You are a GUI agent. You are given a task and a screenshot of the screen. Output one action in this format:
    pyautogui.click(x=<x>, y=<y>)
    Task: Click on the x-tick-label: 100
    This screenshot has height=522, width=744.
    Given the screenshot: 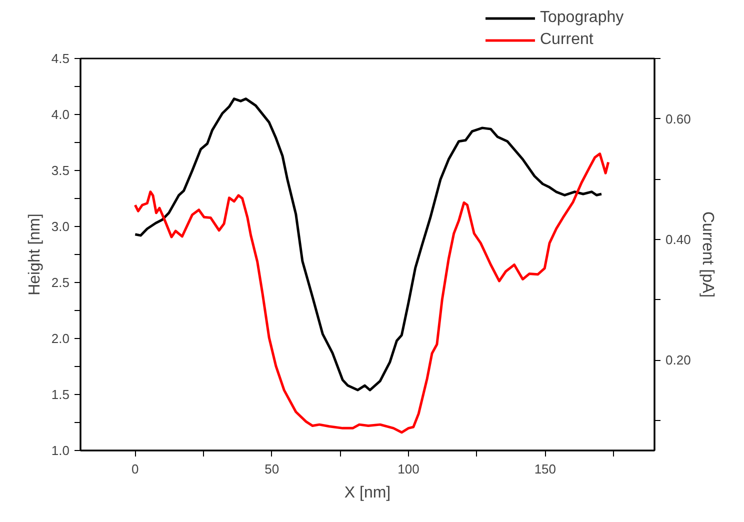 What is the action you would take?
    pyautogui.click(x=409, y=469)
    